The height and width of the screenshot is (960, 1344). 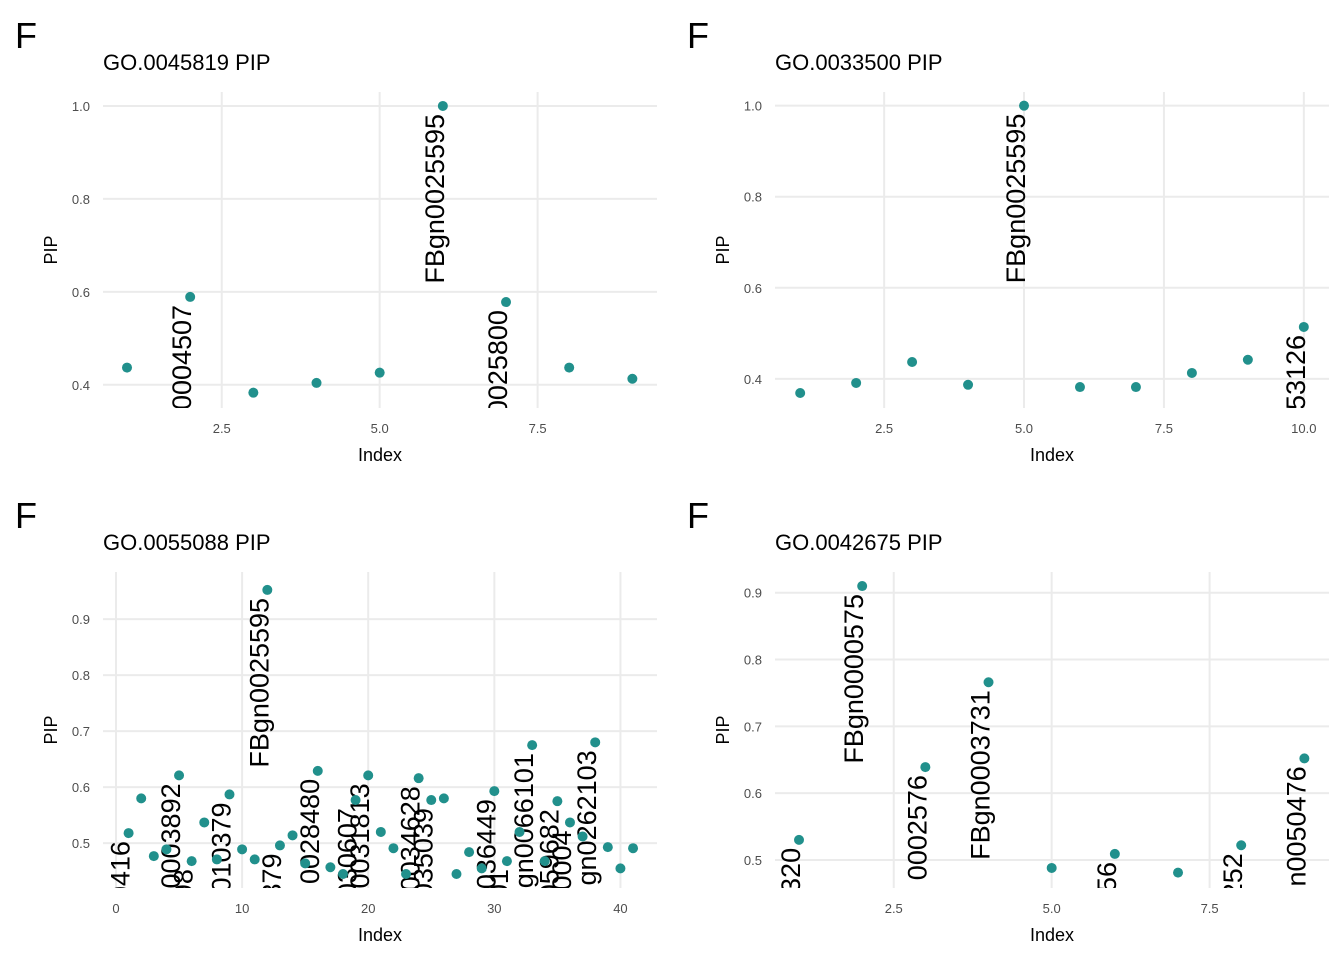 What do you see at coordinates (981, 775) in the screenshot?
I see `point-label: FBgn0003731` at bounding box center [981, 775].